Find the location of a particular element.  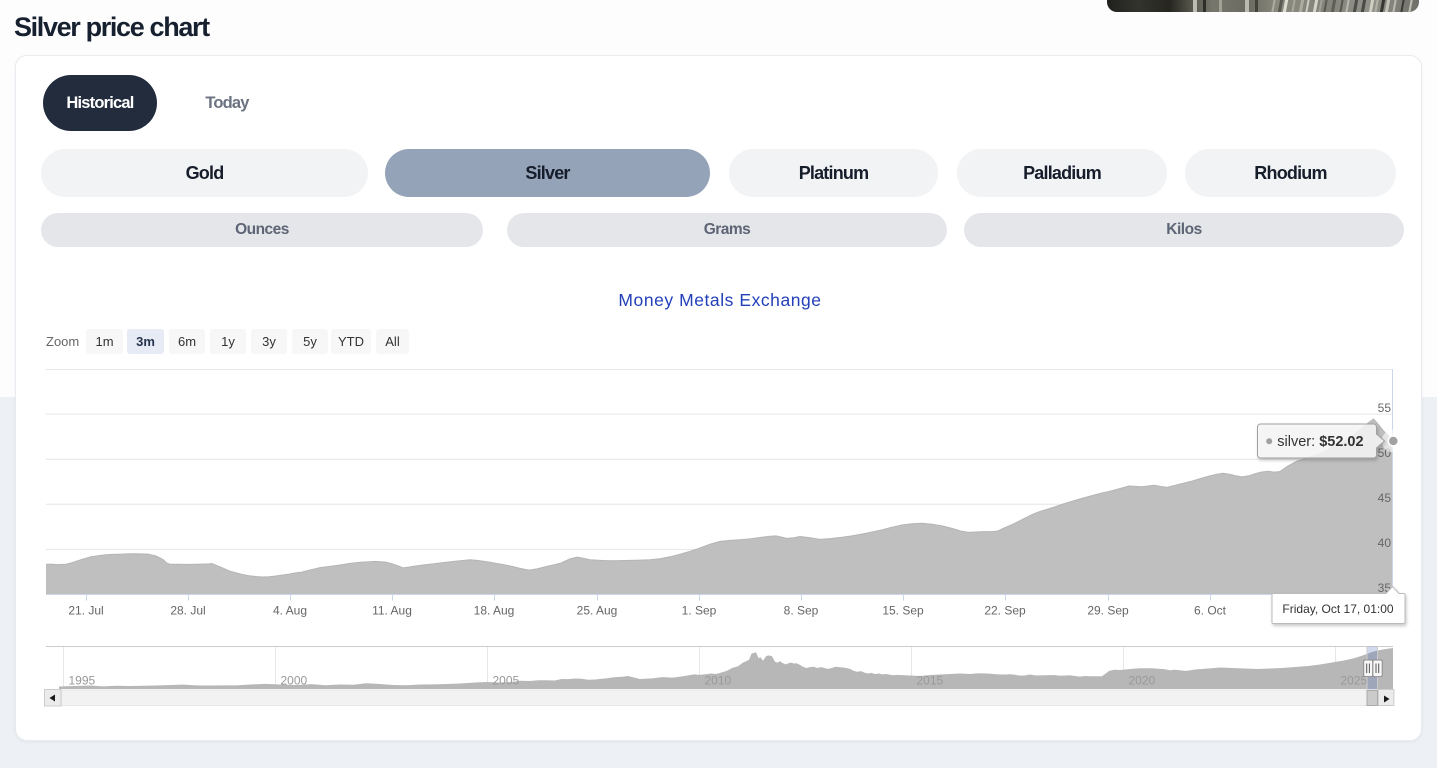

svg-text: 2005 is located at coordinates (506, 681).